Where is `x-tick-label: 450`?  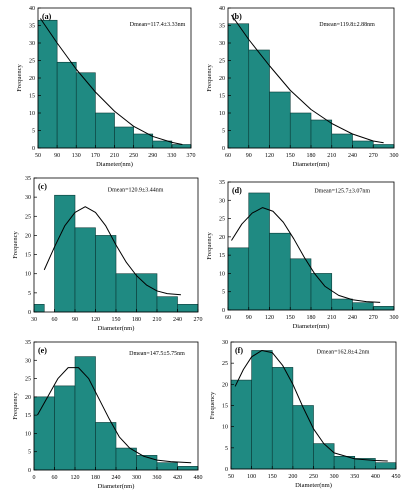
x-tick-label: 450 is located at coordinates (396, 477).